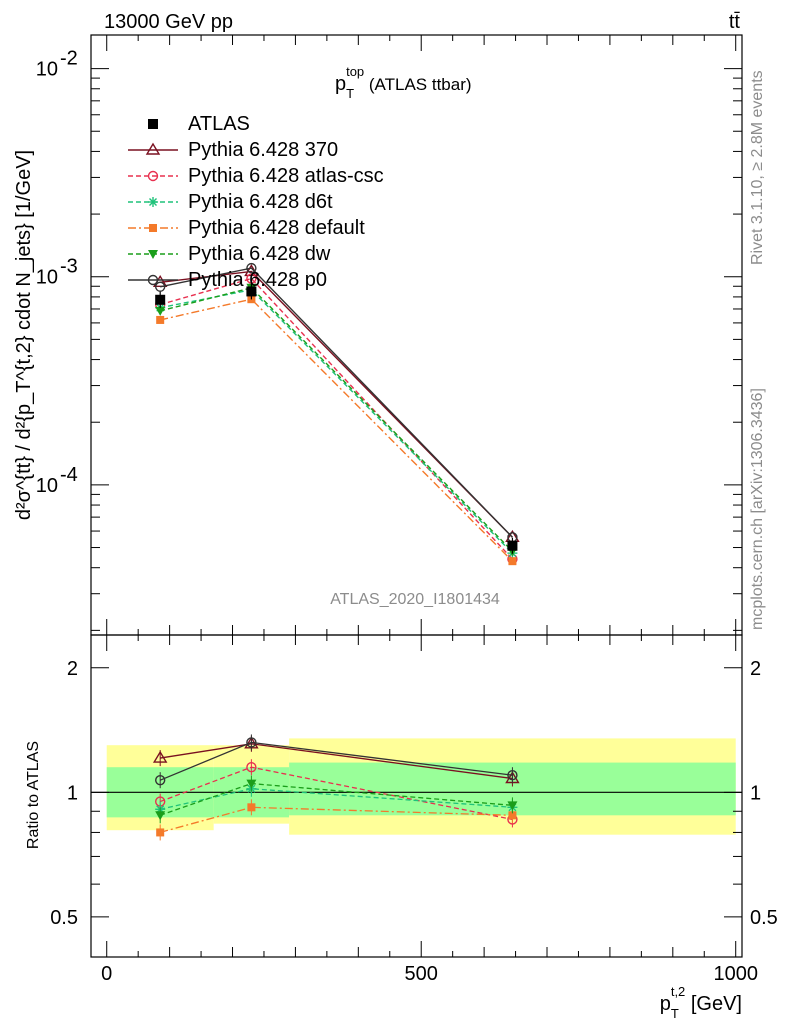 This screenshot has height=1024, width=786. What do you see at coordinates (47, 278) in the screenshot?
I see `y-tick-label-main-1: 10` at bounding box center [47, 278].